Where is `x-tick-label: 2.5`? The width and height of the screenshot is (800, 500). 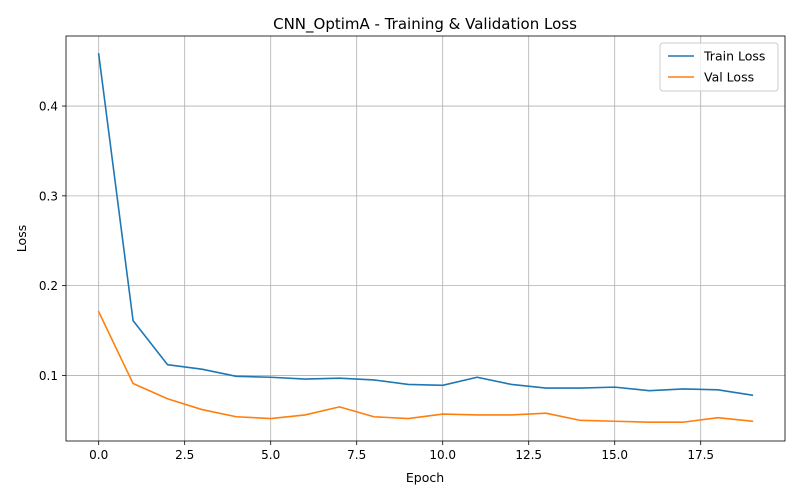 x-tick-label: 2.5 is located at coordinates (184, 455).